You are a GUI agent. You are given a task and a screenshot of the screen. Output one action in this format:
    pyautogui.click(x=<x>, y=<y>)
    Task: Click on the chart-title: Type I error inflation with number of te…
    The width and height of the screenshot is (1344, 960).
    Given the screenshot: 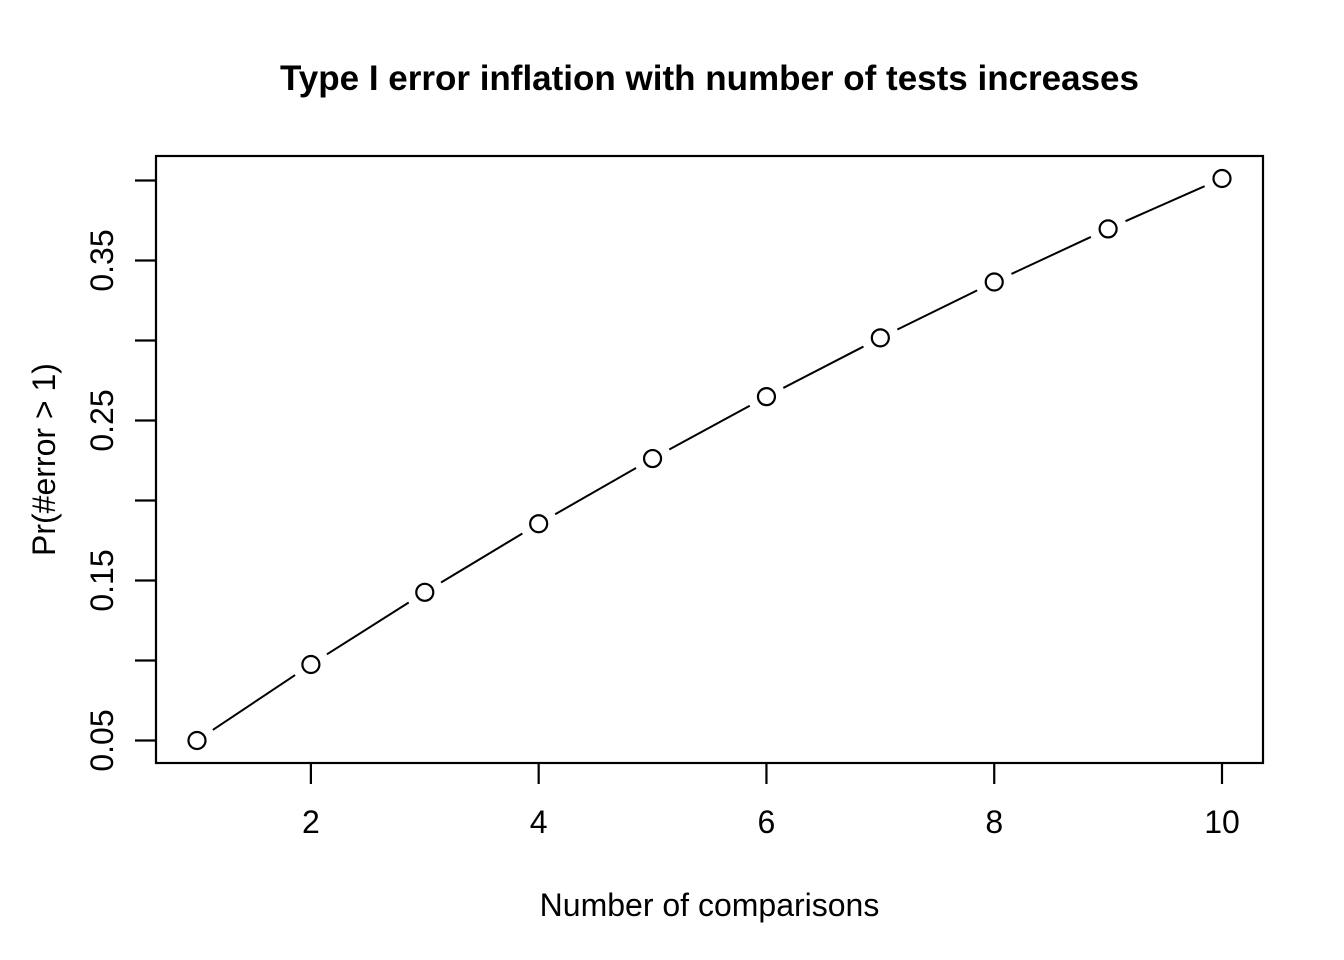 What is the action you would take?
    pyautogui.click(x=709, y=78)
    